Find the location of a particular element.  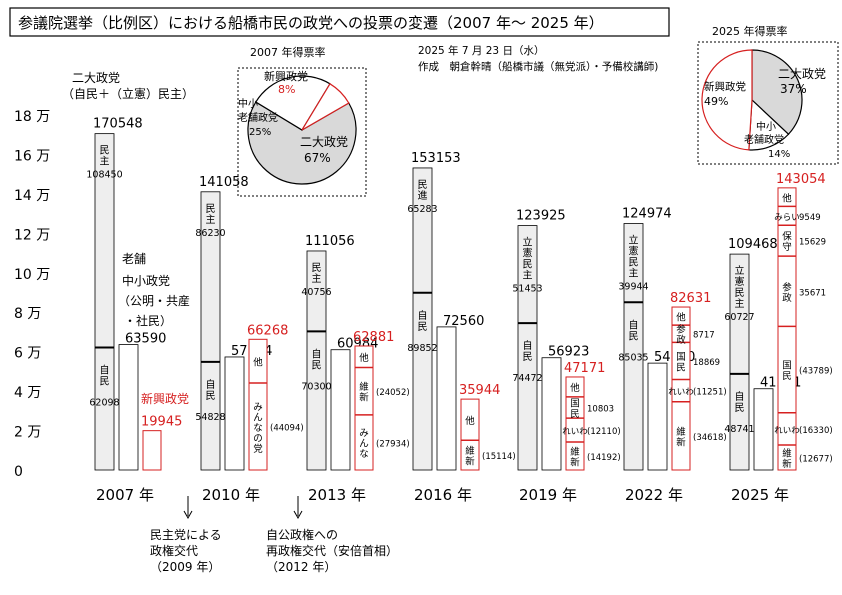

title-box is located at coordinates (339, 22).